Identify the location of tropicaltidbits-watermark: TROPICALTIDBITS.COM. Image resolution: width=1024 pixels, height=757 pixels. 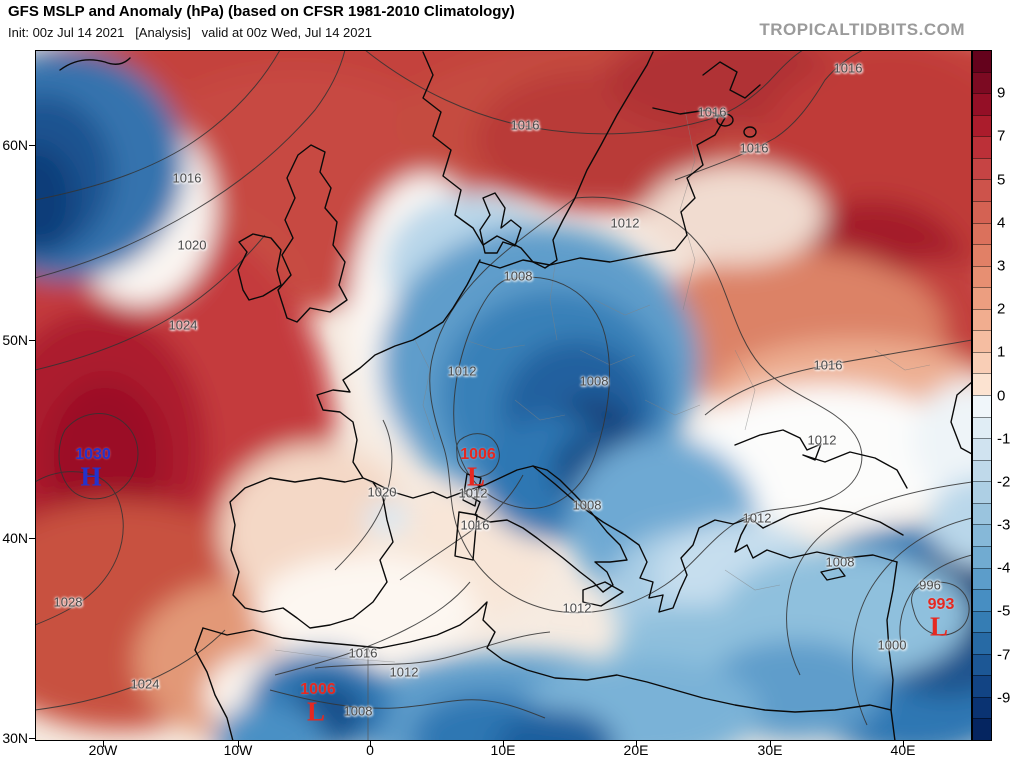
(862, 29).